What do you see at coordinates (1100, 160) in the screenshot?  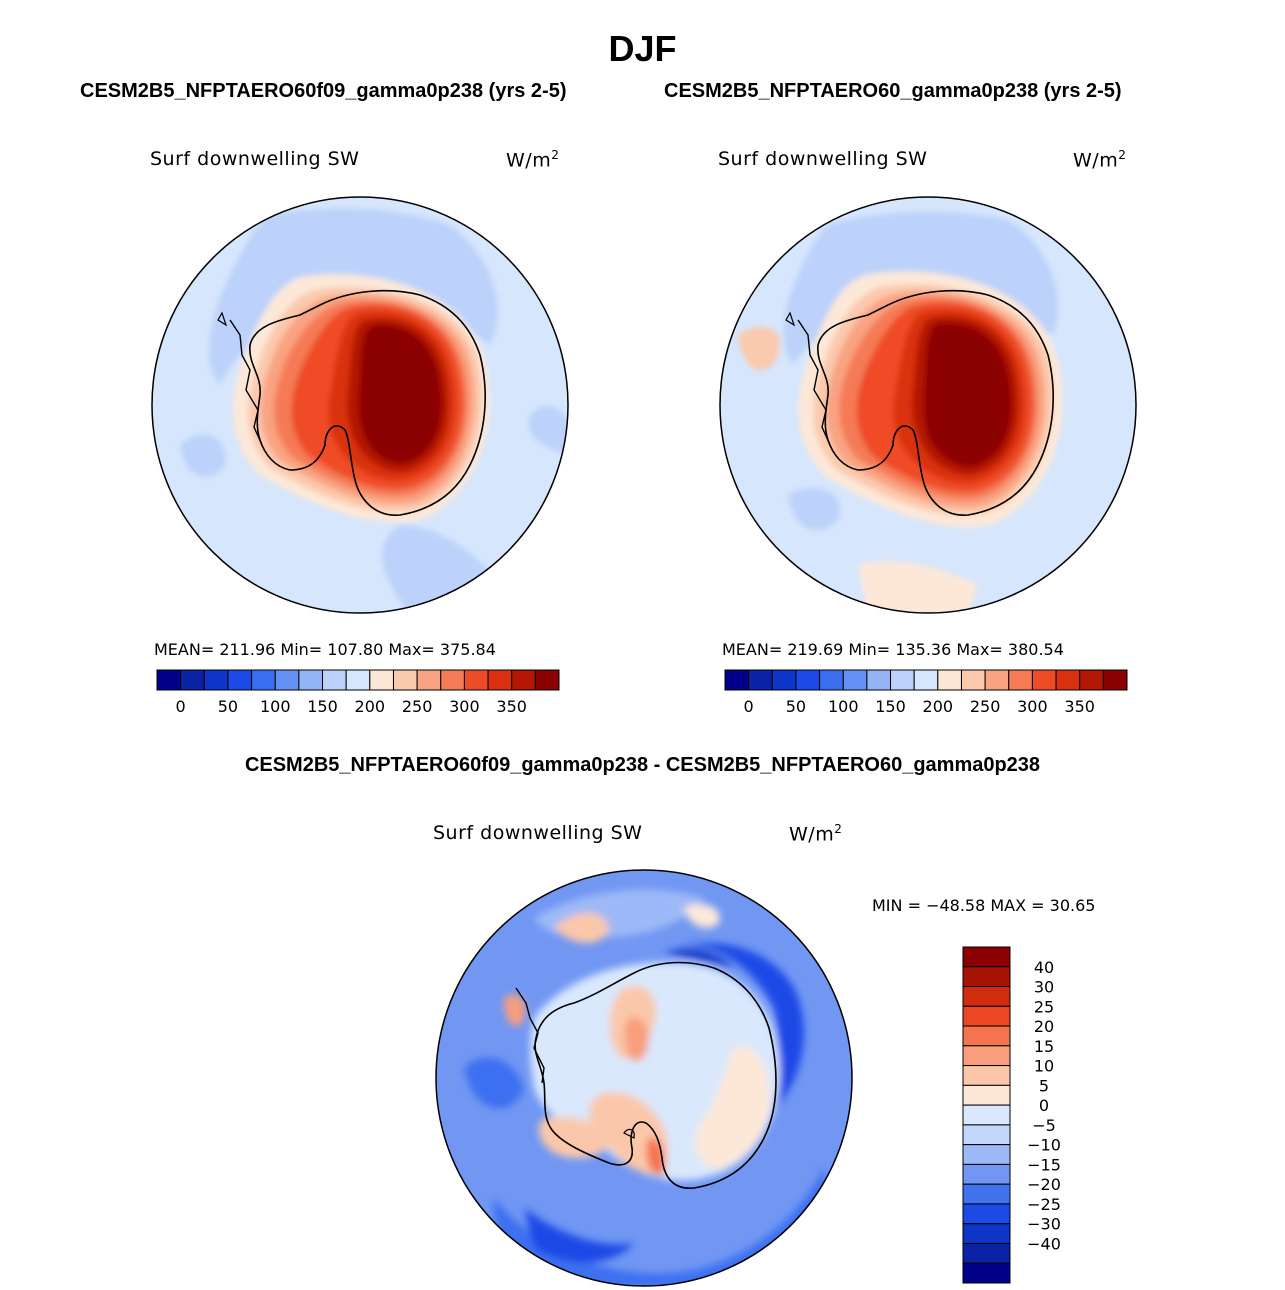 I see `right-units-label: W/m2` at bounding box center [1100, 160].